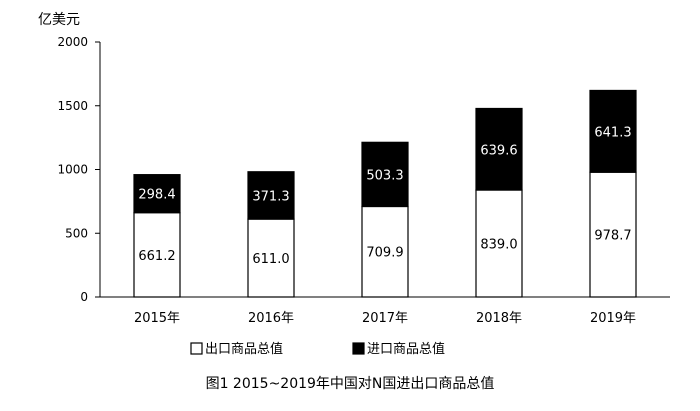 The height and width of the screenshot is (411, 700). What do you see at coordinates (350, 384) in the screenshot?
I see `chart-title: 图1 2015~2019年中国对N国进出口商品总值` at bounding box center [350, 384].